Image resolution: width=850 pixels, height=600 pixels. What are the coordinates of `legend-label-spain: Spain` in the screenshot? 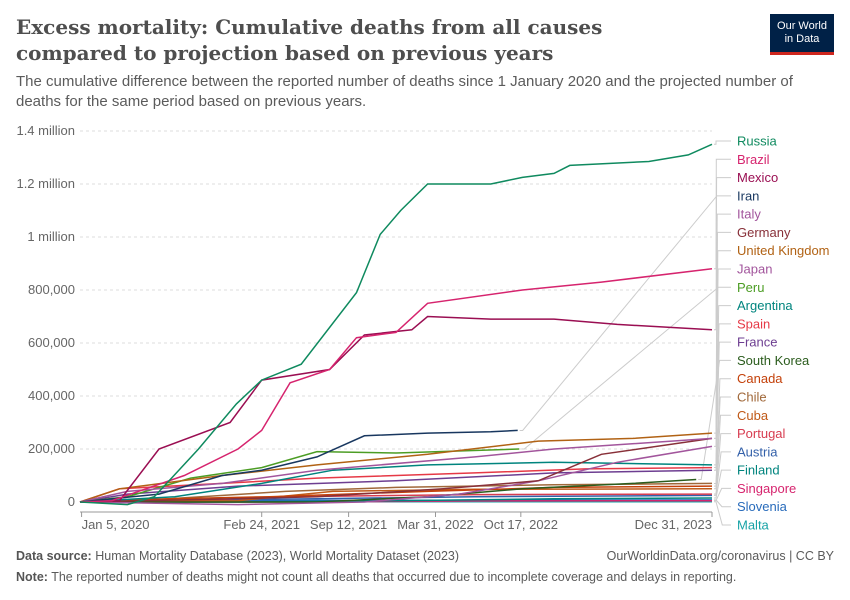 It's located at (753, 323).